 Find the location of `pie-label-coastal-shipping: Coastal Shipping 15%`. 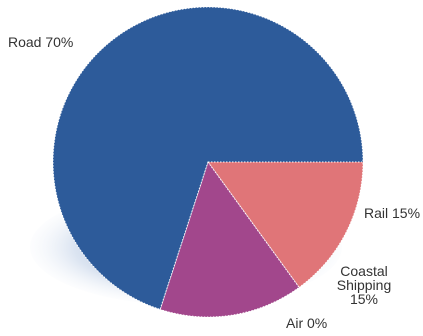

pie-label-coastal-shipping: Coastal Shipping 15% is located at coordinates (364, 285).